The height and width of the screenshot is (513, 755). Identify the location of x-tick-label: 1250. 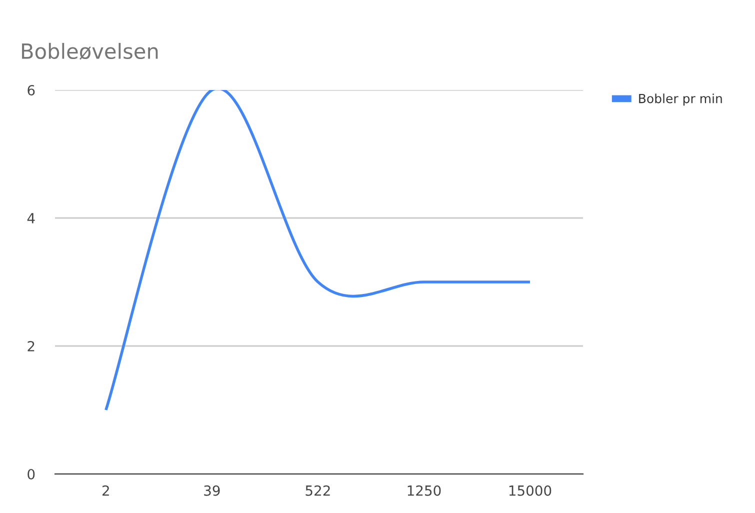
(424, 490).